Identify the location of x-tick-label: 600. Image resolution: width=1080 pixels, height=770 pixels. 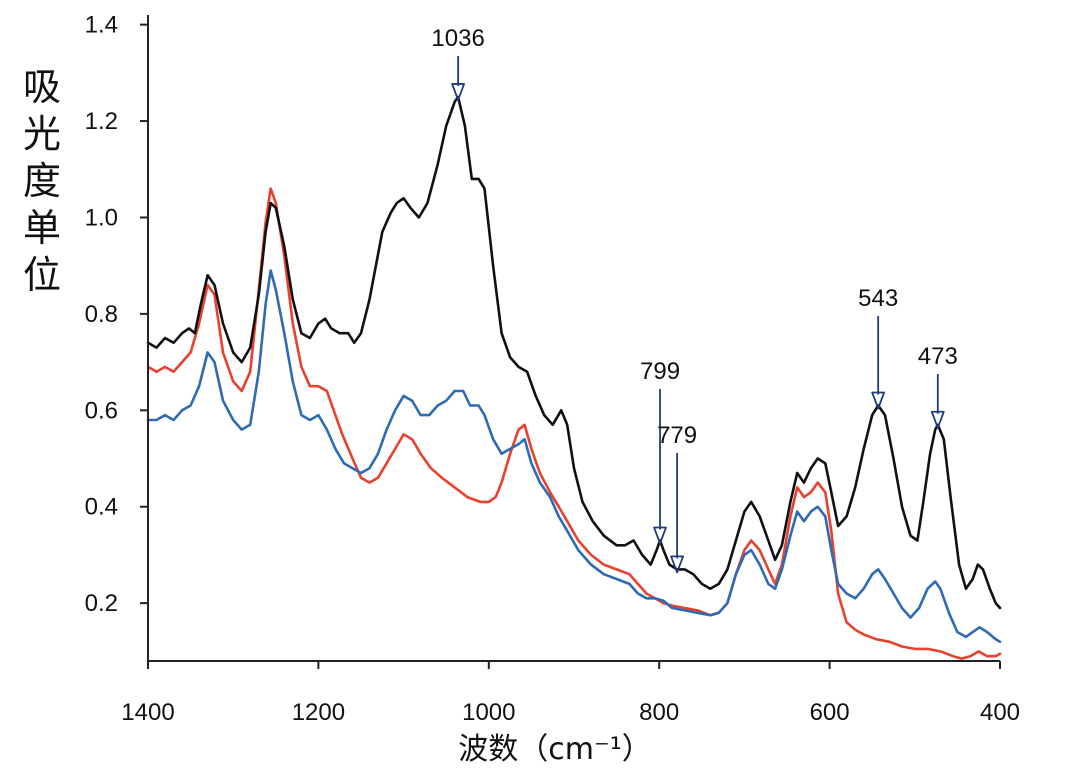
(830, 712).